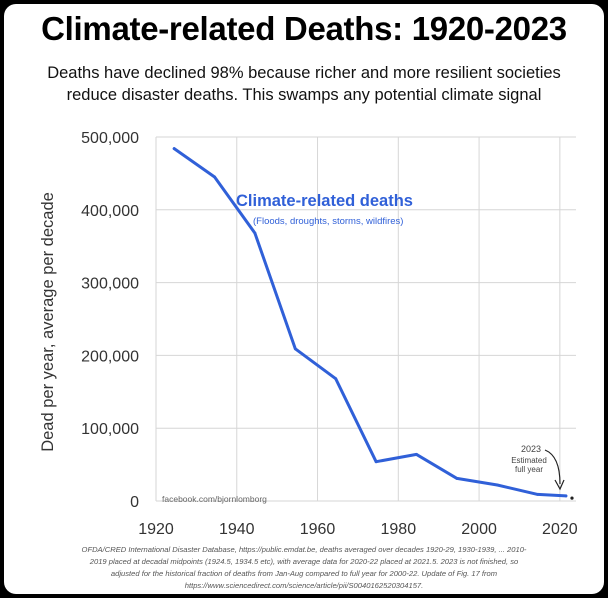  What do you see at coordinates (110, 429) in the screenshot?
I see `y-tick-label: 100,000` at bounding box center [110, 429].